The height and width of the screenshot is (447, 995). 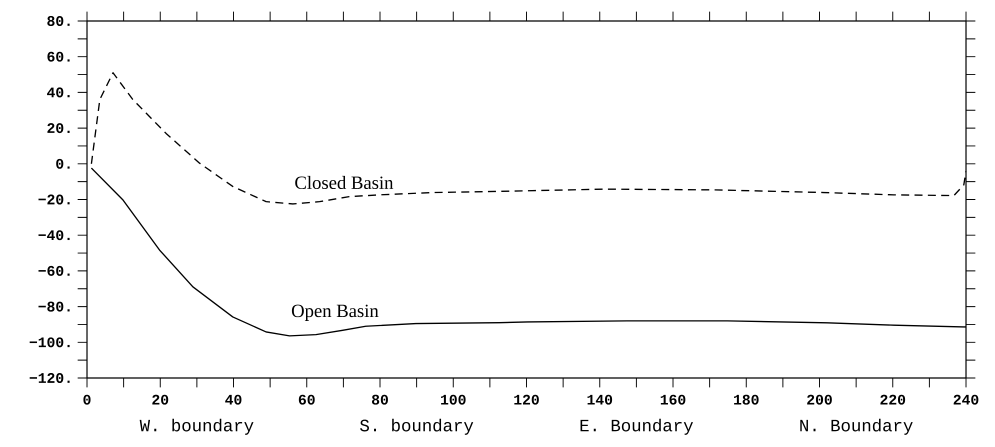 What do you see at coordinates (87, 399) in the screenshot?
I see `x-tick-label: 0` at bounding box center [87, 399].